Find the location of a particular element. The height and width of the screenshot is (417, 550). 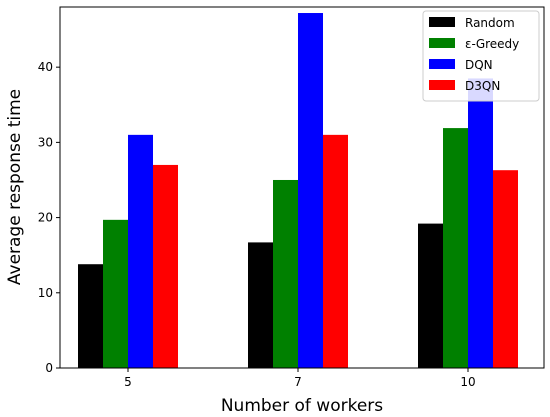

x-tick-label: 7 is located at coordinates (298, 382).